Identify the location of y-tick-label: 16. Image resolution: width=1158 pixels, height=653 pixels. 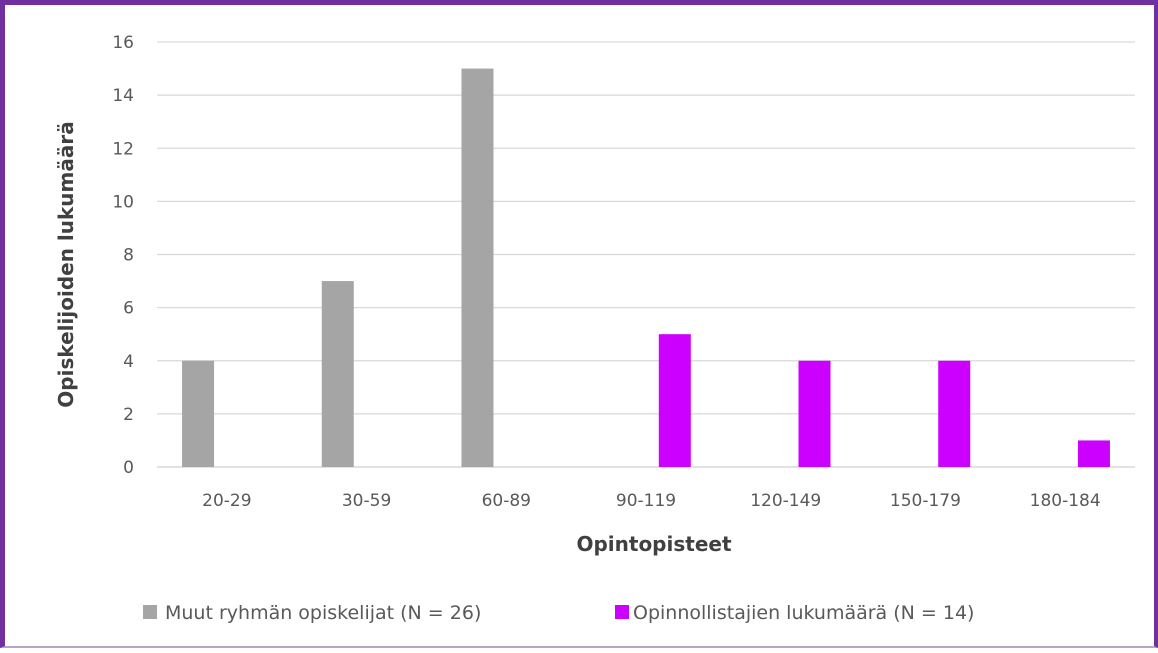
(123, 43).